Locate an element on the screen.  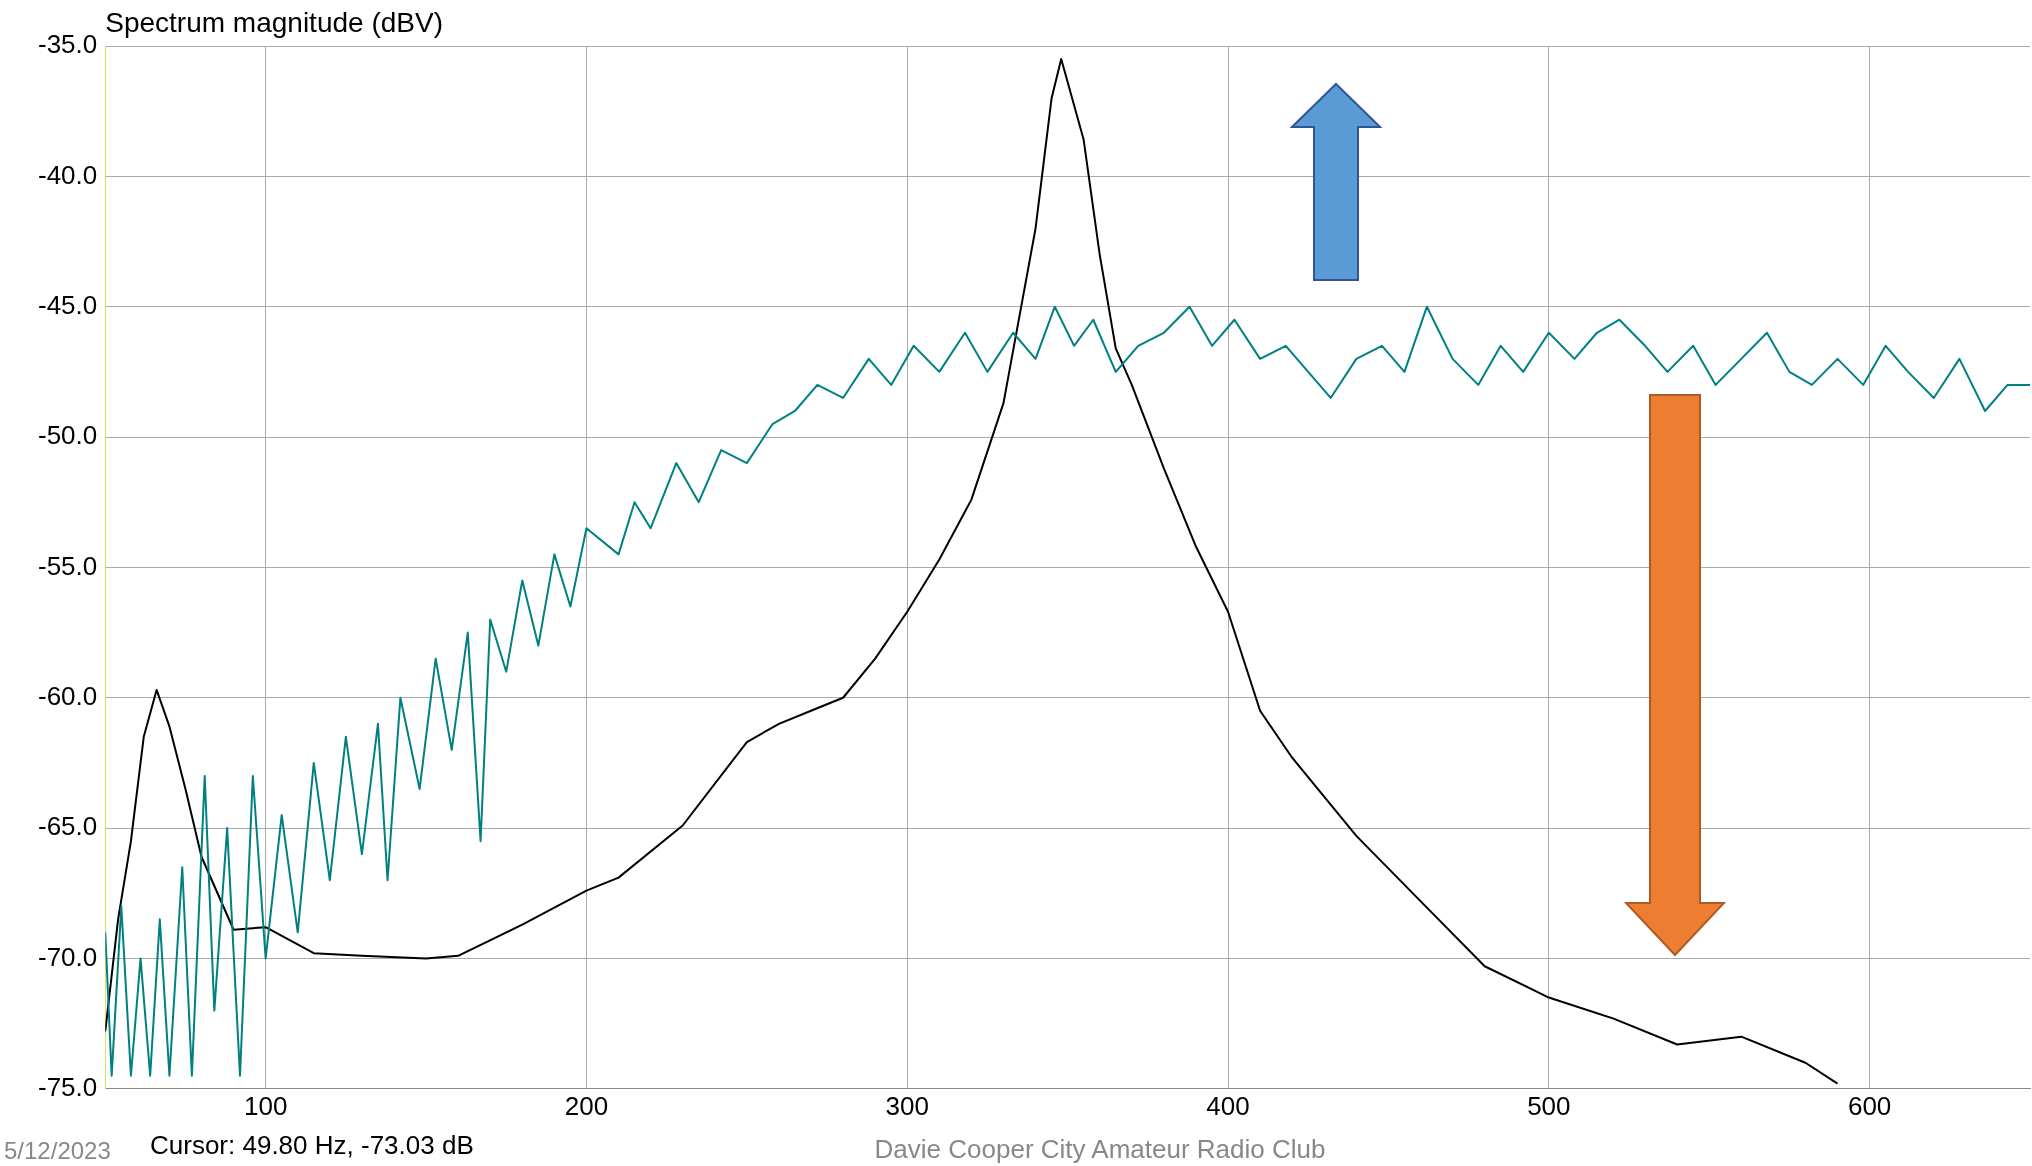
x-tick-label: 200 is located at coordinates (586, 1105).